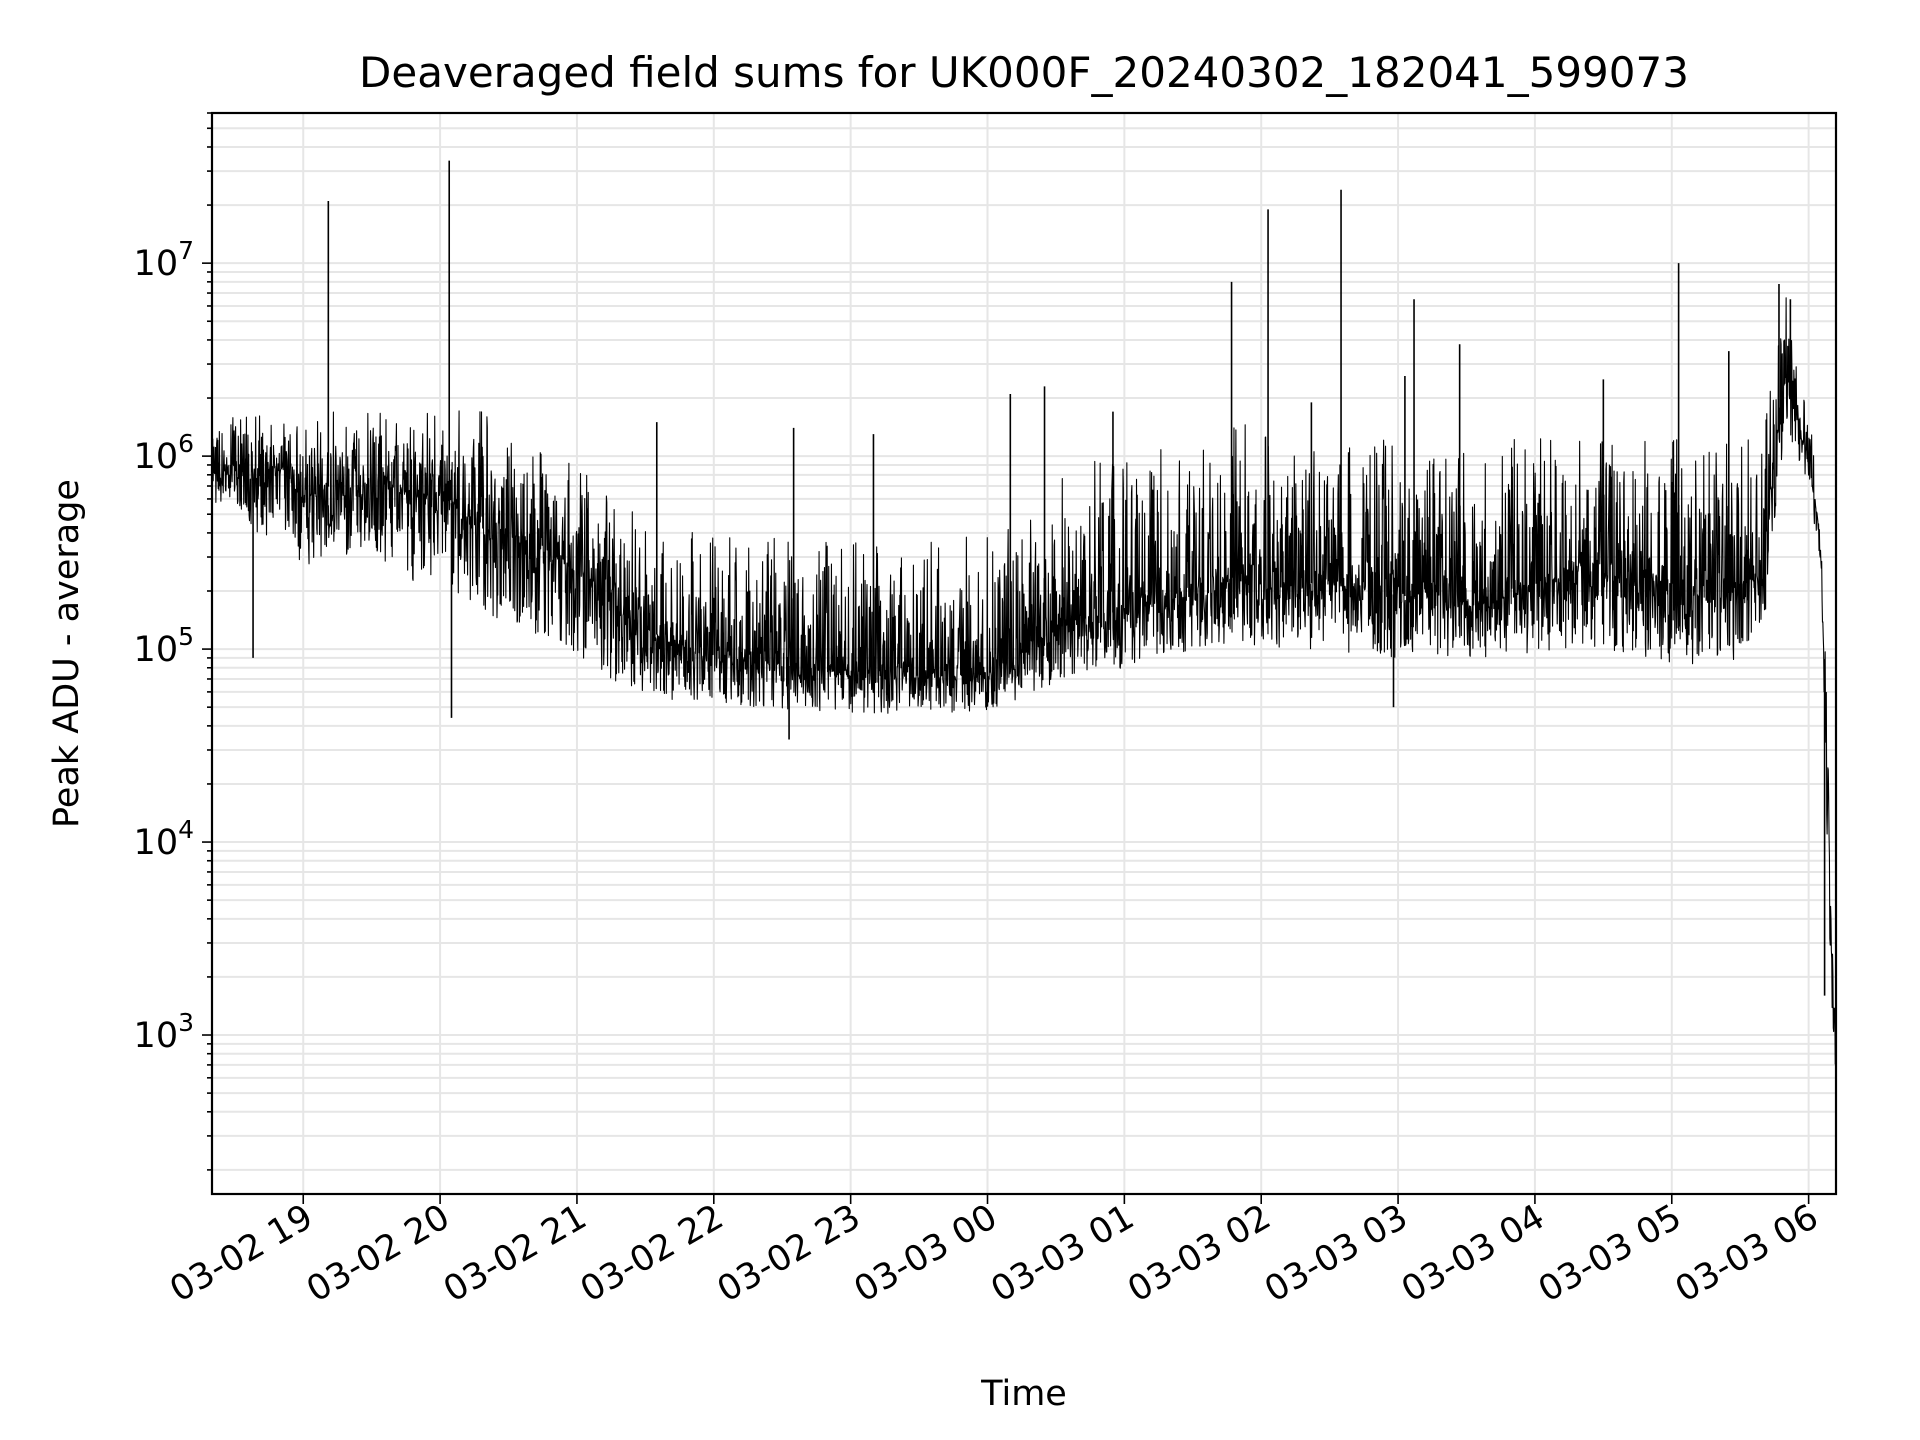  What do you see at coordinates (164, 1032) in the screenshot?
I see `y-tick-label: 10³` at bounding box center [164, 1032].